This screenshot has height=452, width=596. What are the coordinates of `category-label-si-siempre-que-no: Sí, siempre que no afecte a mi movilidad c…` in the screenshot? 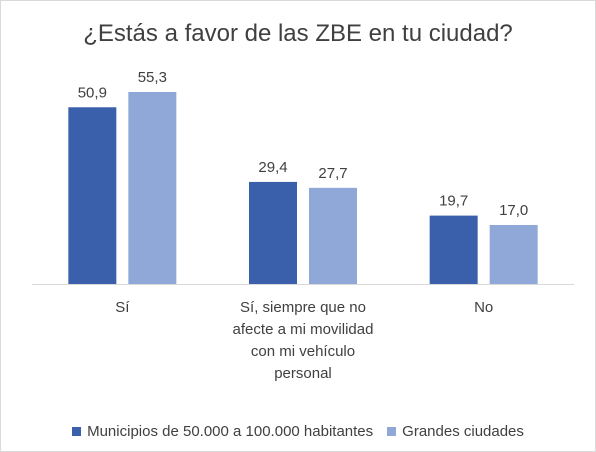 It's located at (303, 341).